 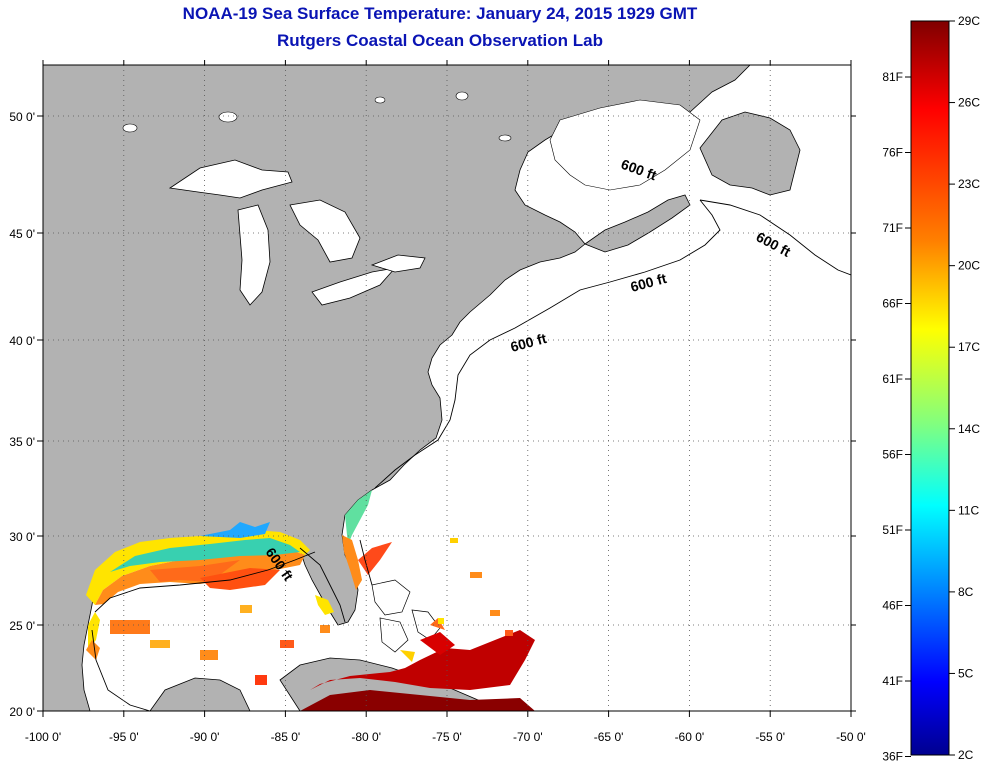 I want to click on gulf-st-lawrence, so click(x=625, y=145).